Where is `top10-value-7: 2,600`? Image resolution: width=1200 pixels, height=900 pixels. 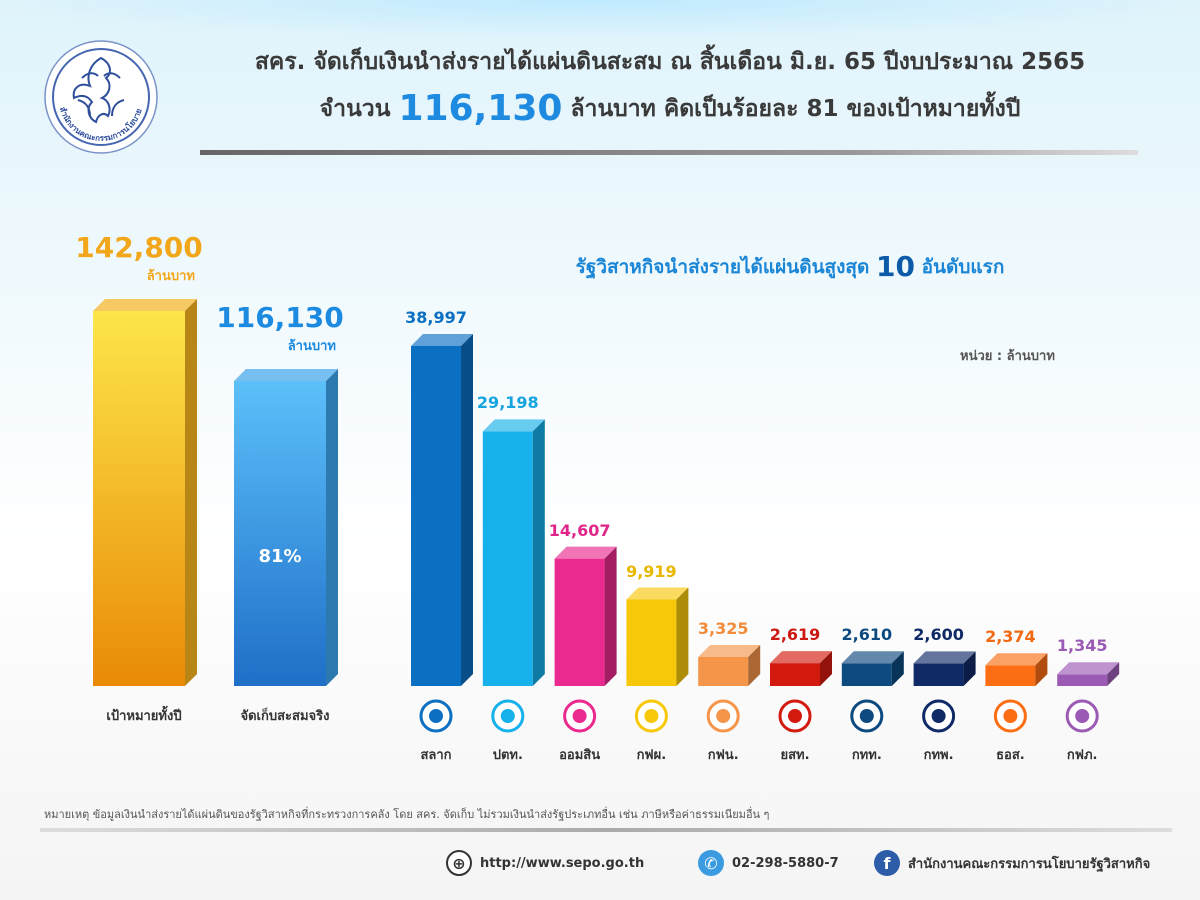
top10-value-7: 2,600 is located at coordinates (938, 635).